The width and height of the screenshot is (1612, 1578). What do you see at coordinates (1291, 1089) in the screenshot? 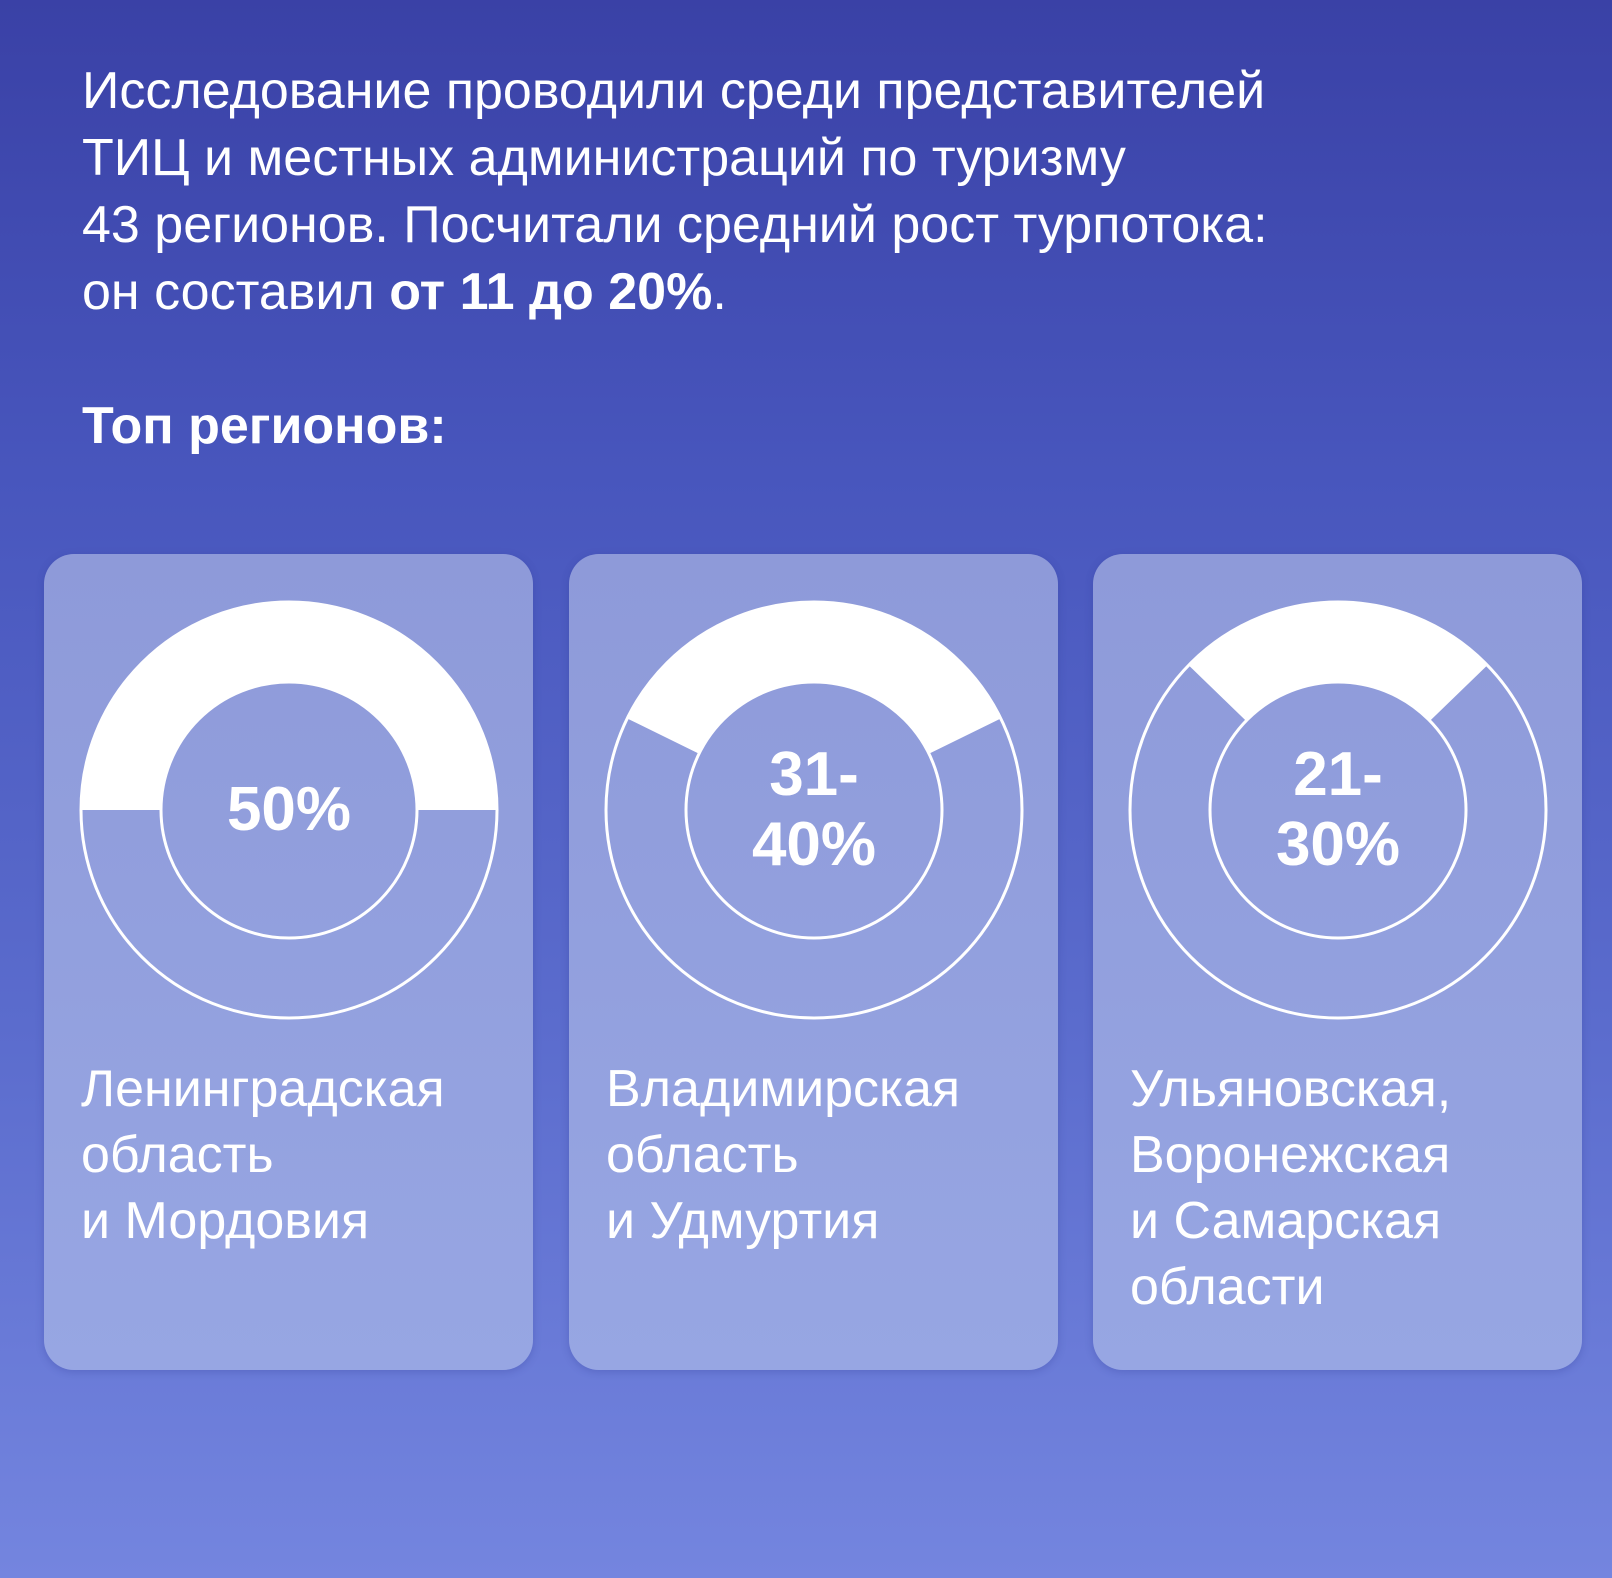
I see `region-name-line: Ульяновская,` at bounding box center [1291, 1089].